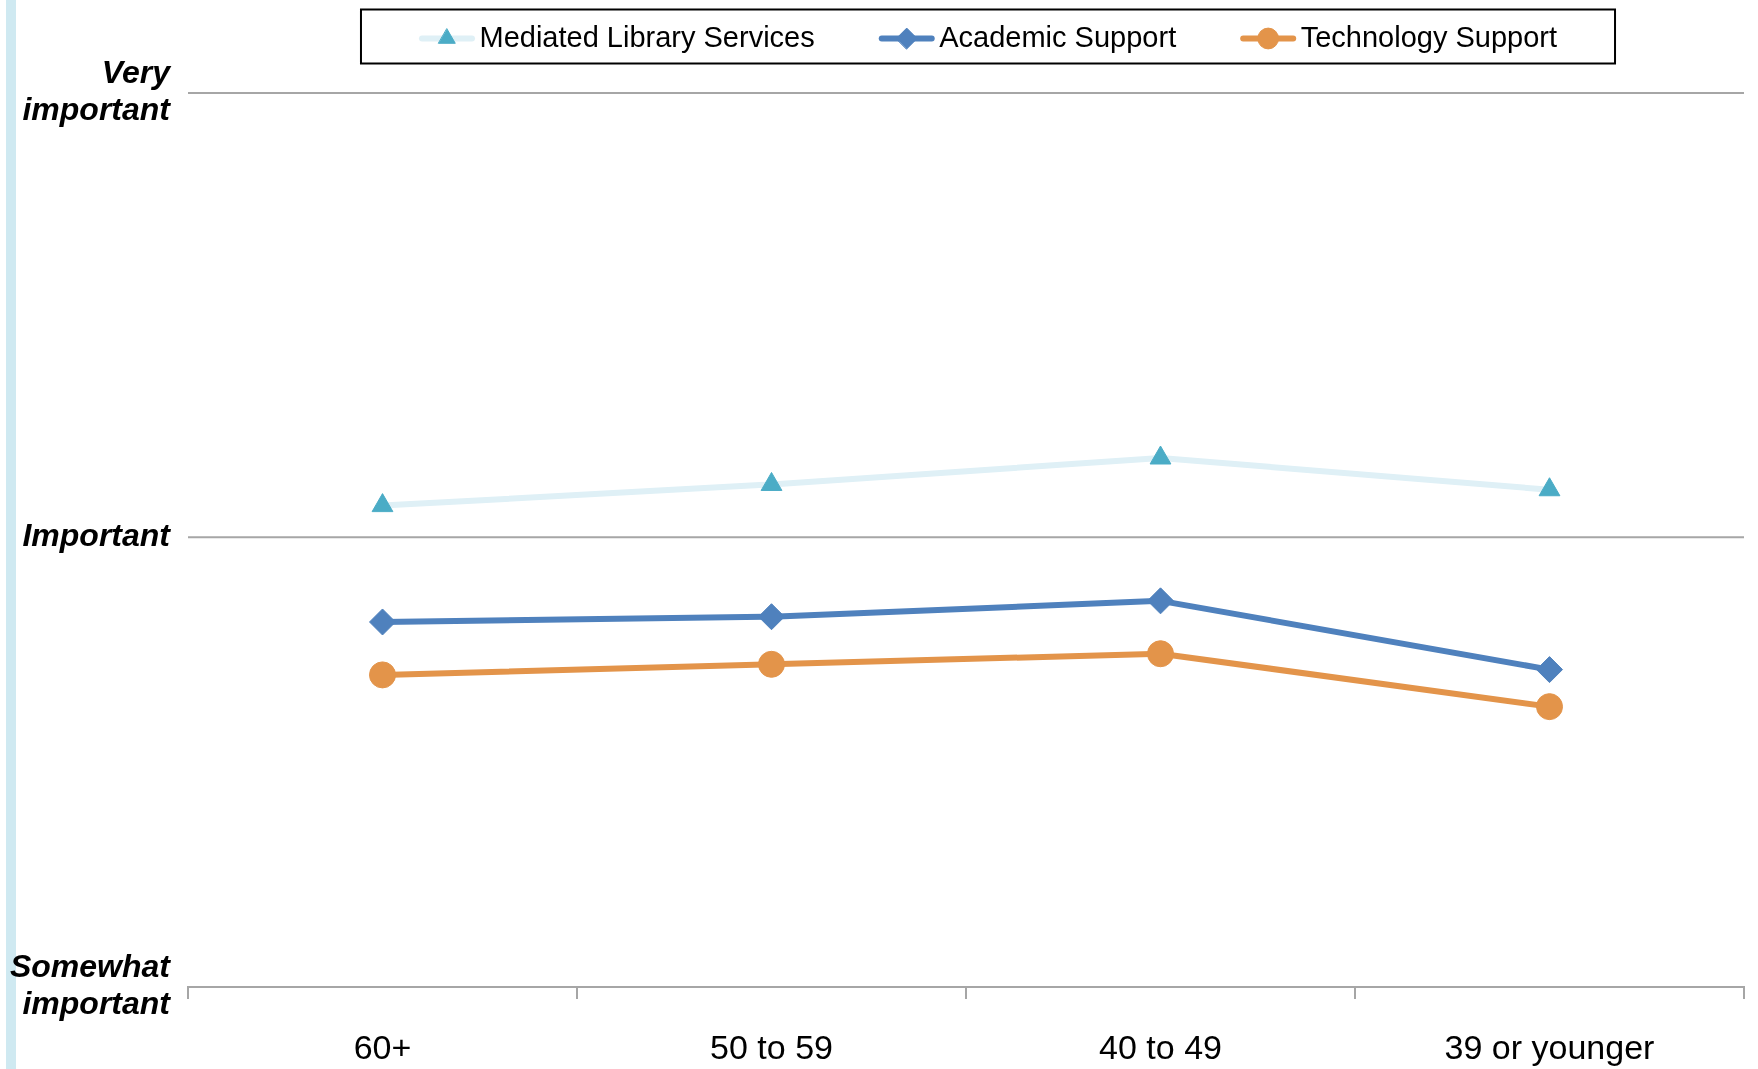 This screenshot has height=1069, width=1758. I want to click on x-tick-label: 50 to 59, so click(771, 1046).